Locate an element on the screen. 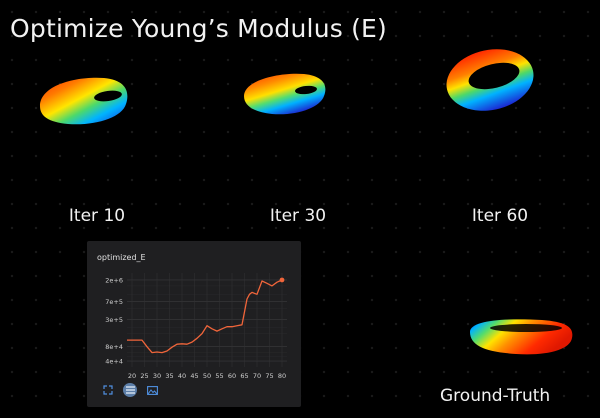 The width and height of the screenshot is (600, 418). series-end-point is located at coordinates (282, 280).